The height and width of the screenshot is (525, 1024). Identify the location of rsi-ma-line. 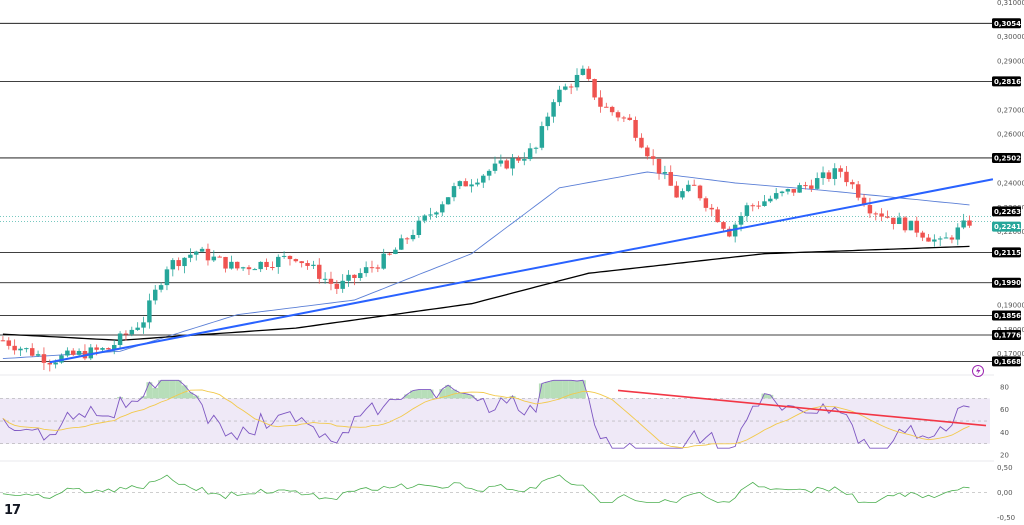
(486, 419).